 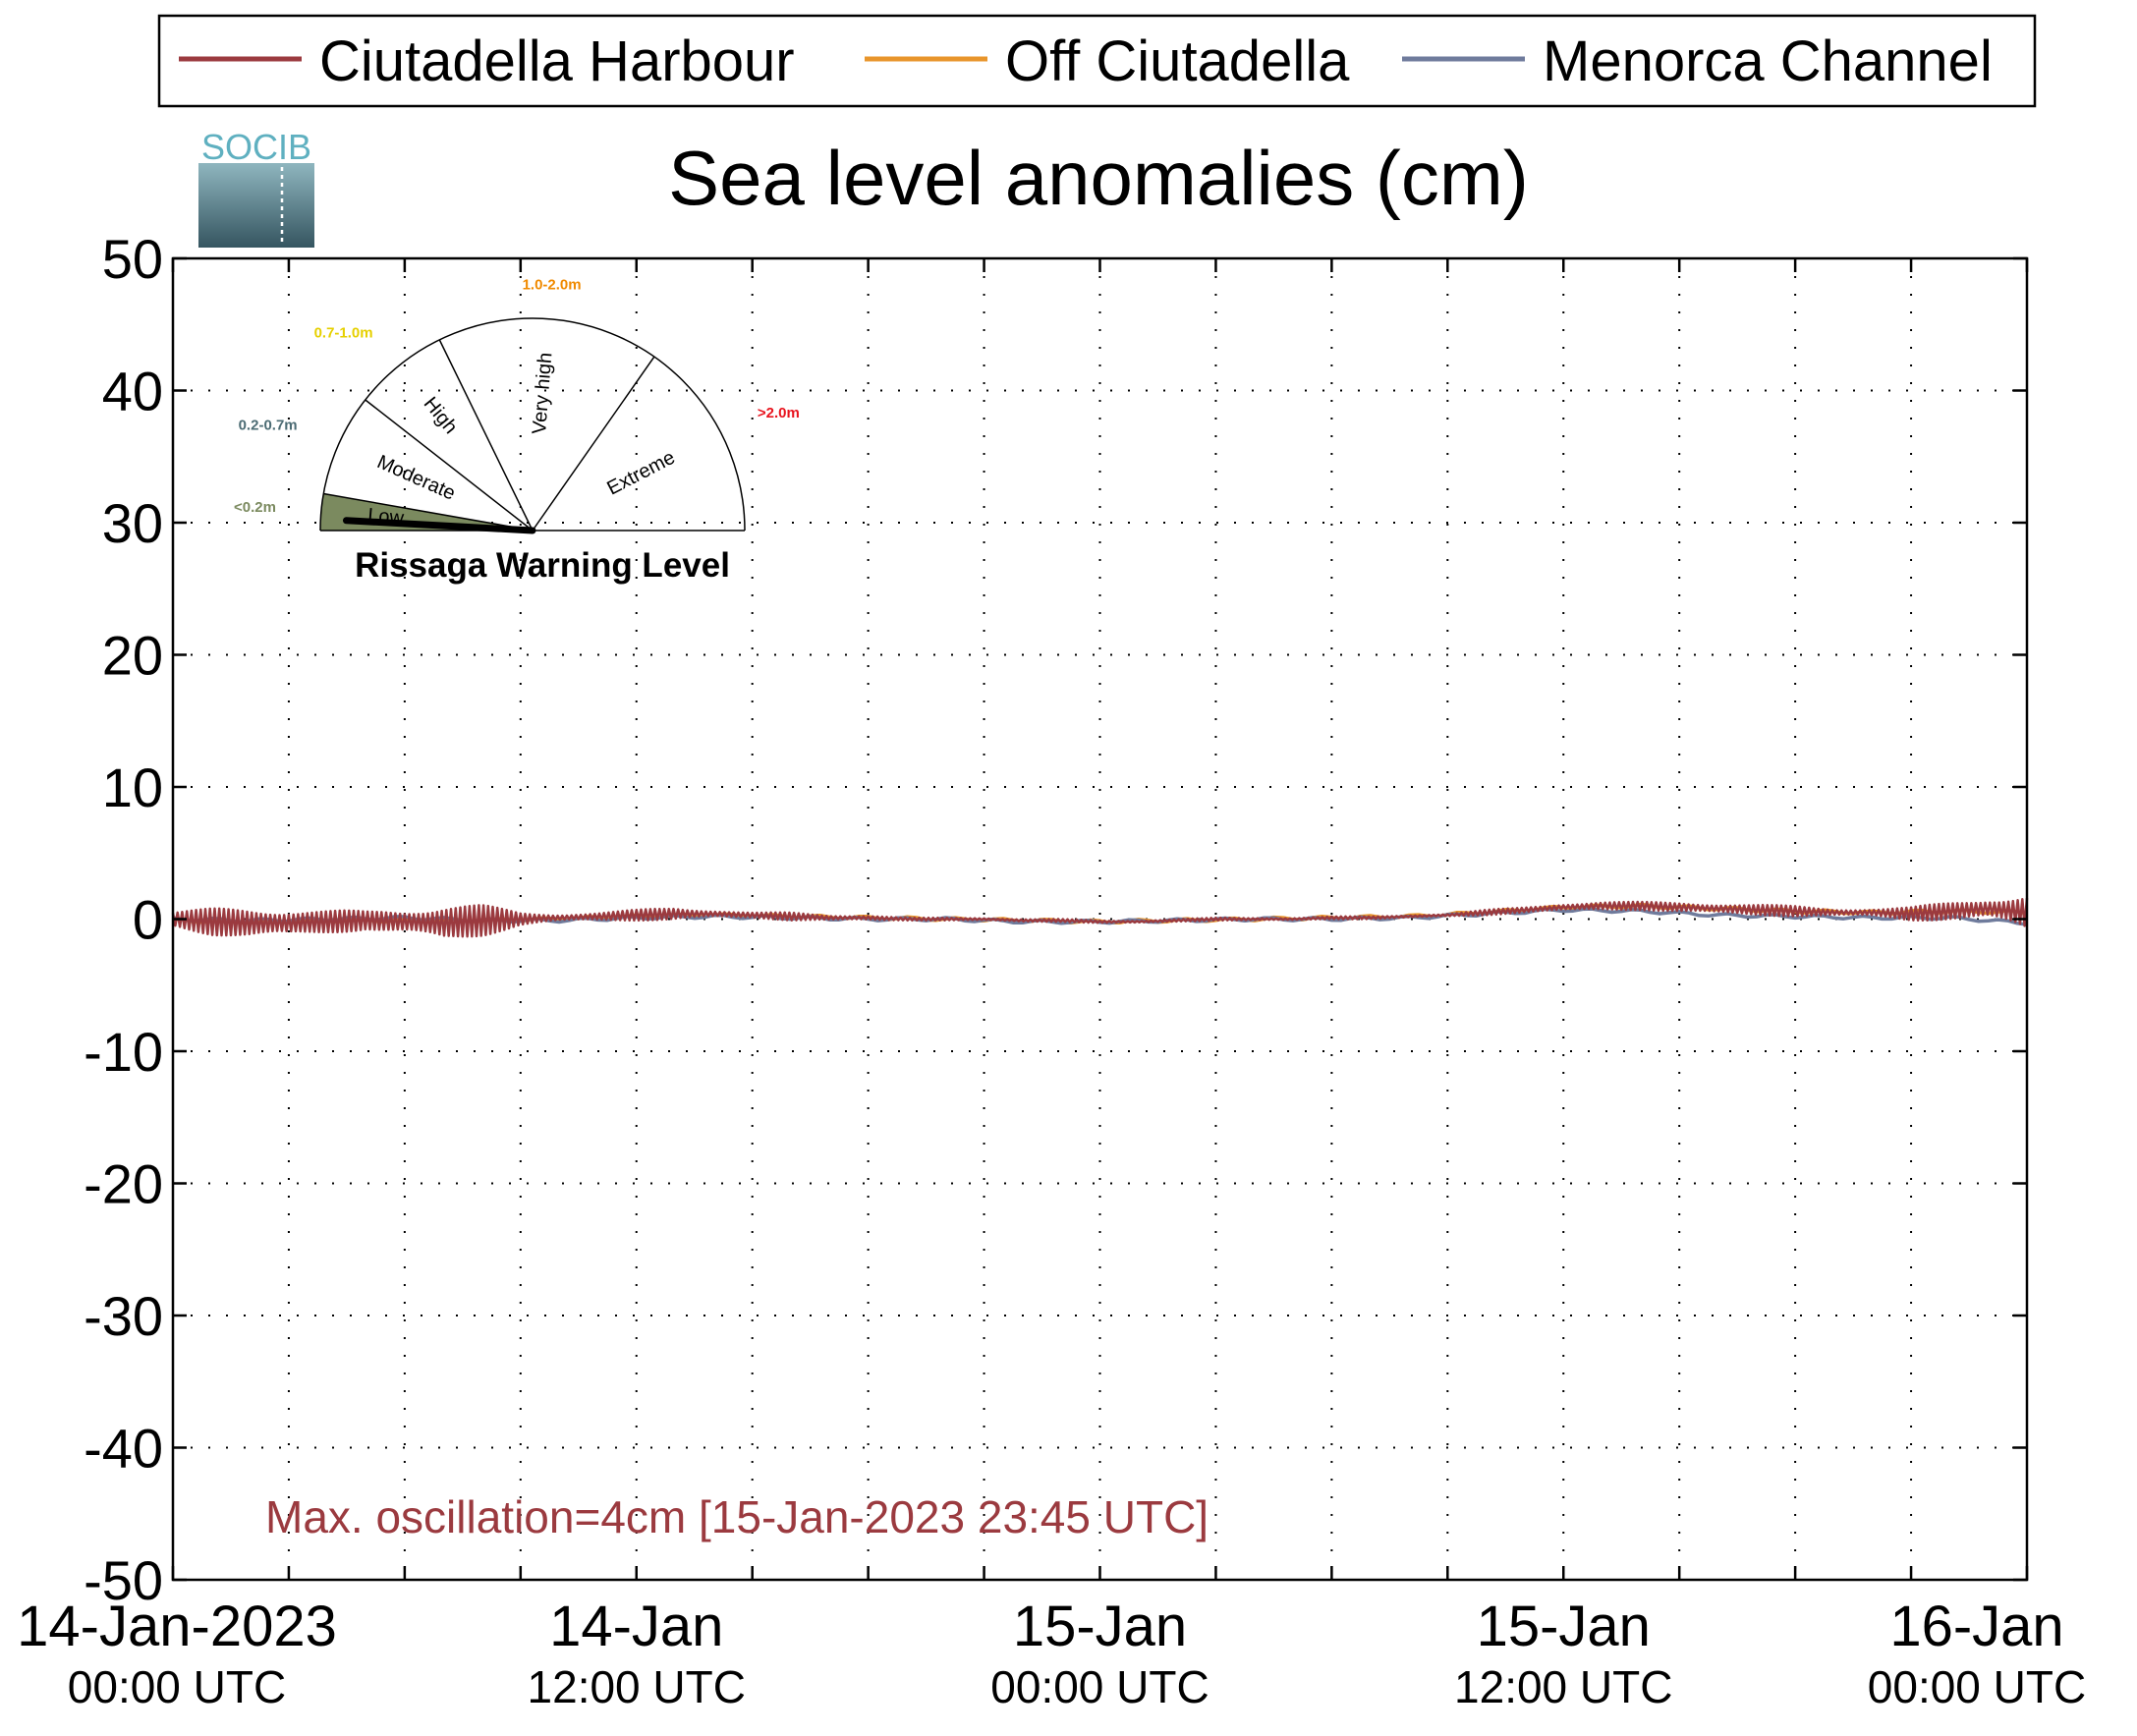 What do you see at coordinates (1177, 61) in the screenshot?
I see `legend-label-1: Off Ciutadella` at bounding box center [1177, 61].